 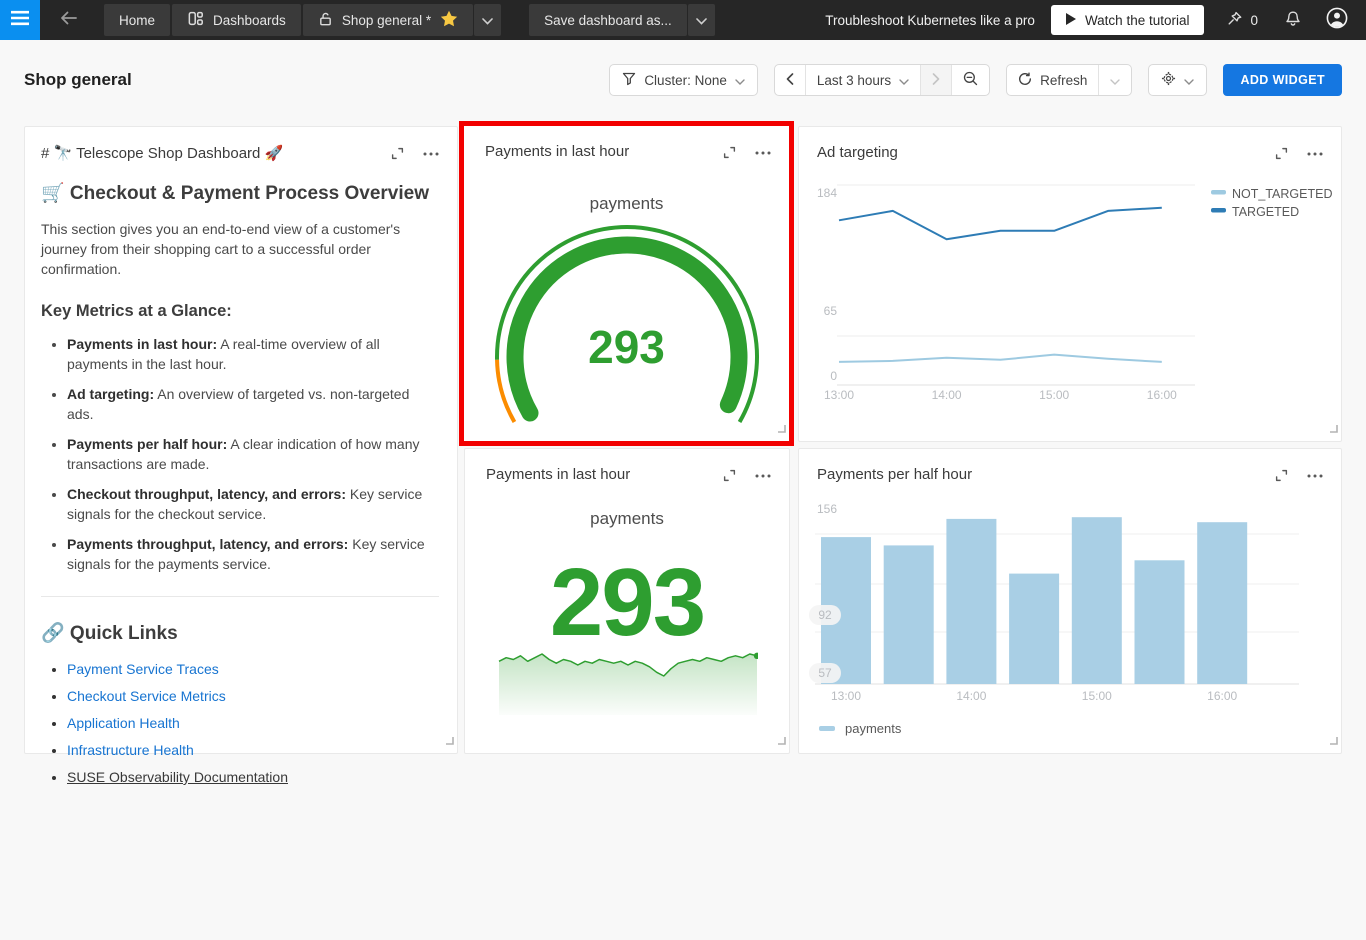 What do you see at coordinates (130, 750) in the screenshot?
I see `link-infrastructure-health: Infrastructure Health` at bounding box center [130, 750].